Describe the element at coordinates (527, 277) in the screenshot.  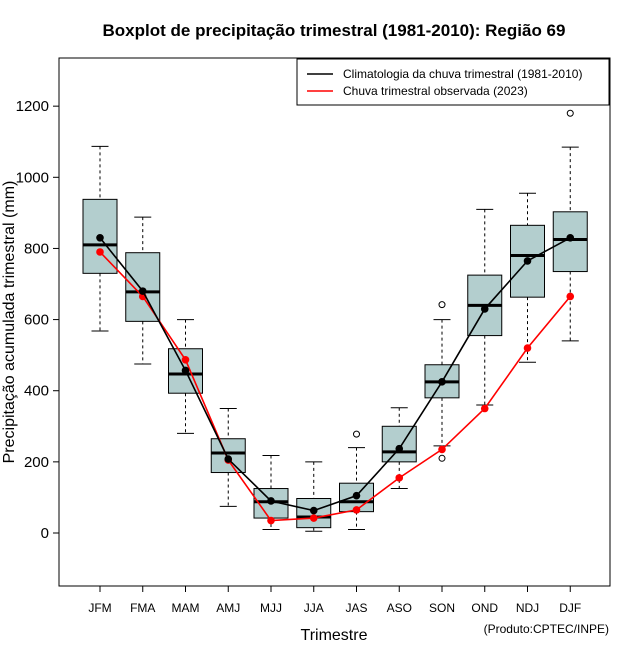
I see `box-ndj` at that location.